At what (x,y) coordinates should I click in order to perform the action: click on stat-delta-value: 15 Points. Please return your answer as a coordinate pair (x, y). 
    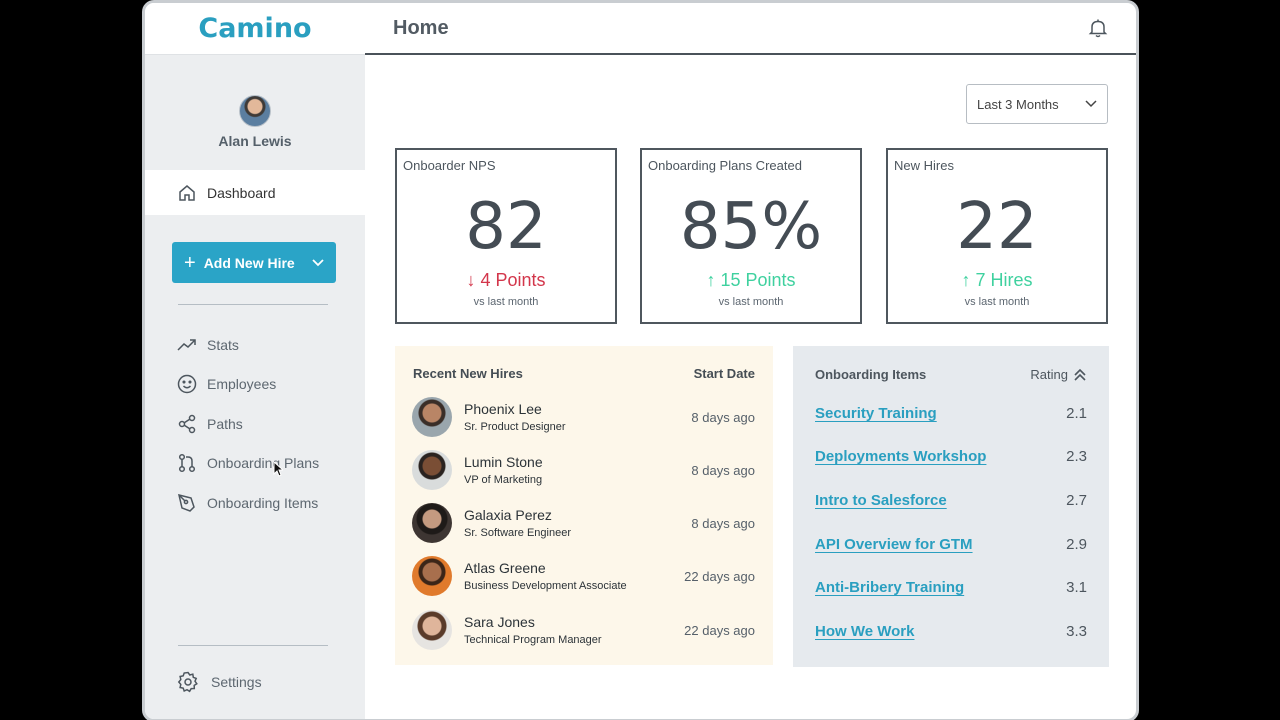
    Looking at the image, I should click on (758, 280).